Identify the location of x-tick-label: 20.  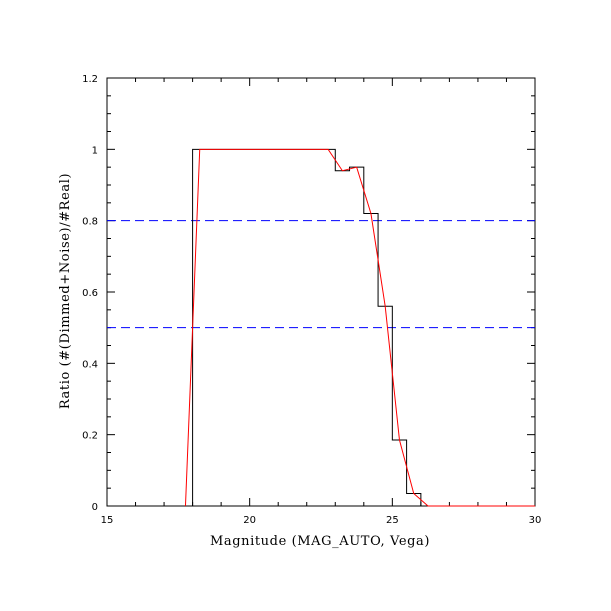
(249, 520).